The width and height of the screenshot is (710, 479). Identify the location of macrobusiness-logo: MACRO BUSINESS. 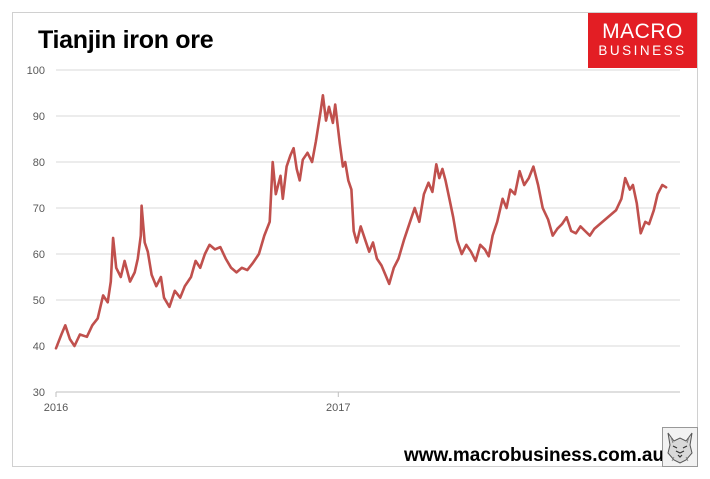
(642, 40).